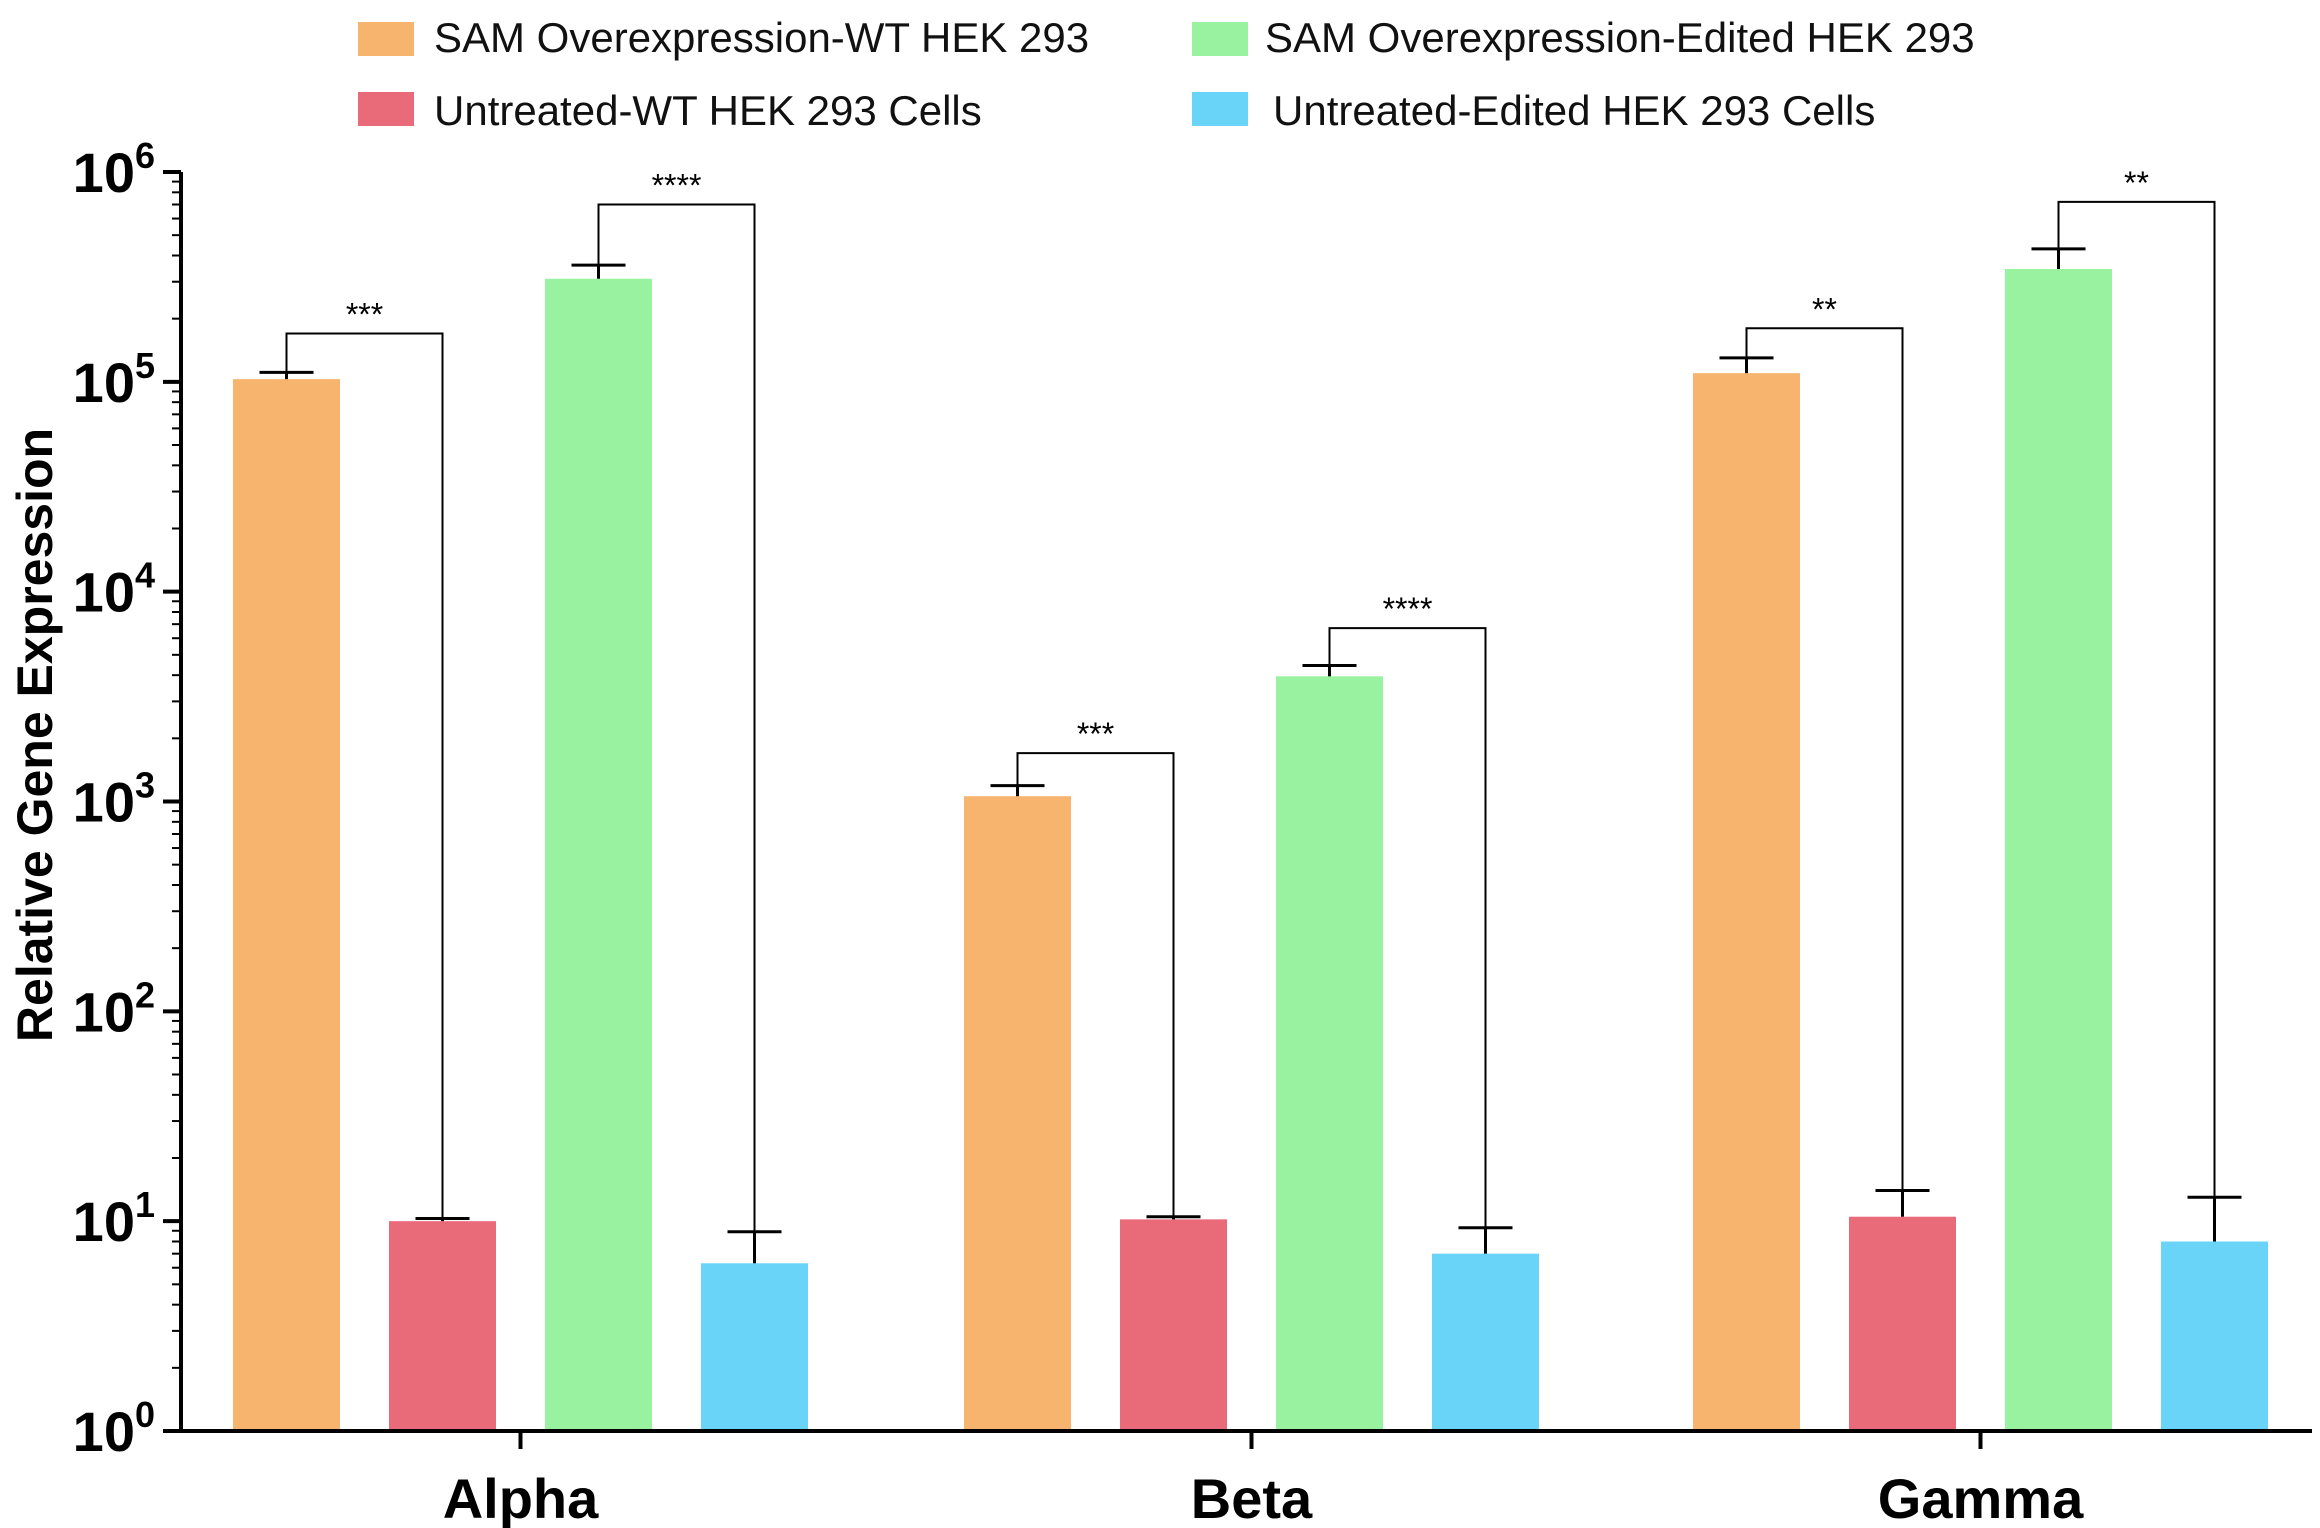  Describe the element at coordinates (1252, 1497) in the screenshot. I see `x-category-label: Beta` at that location.